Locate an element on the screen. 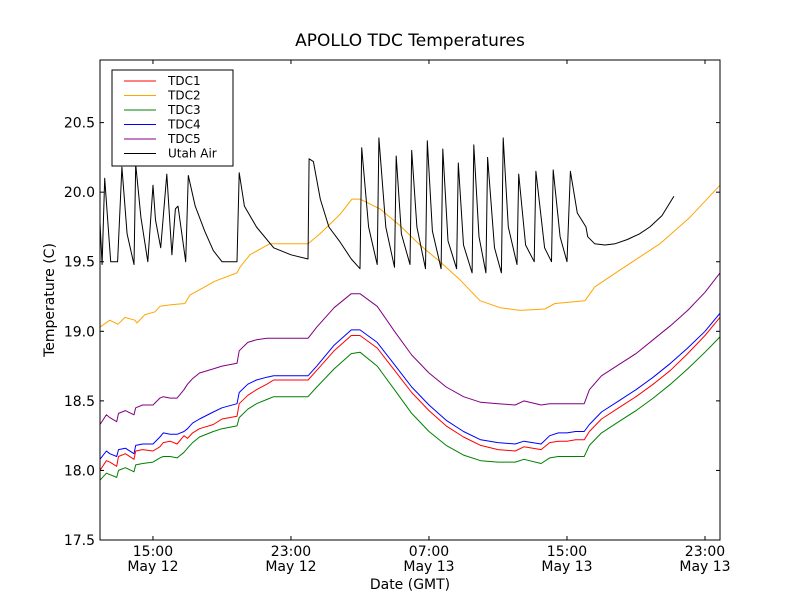 The width and height of the screenshot is (800, 600). y-tick-label: 19.5 is located at coordinates (79, 263).